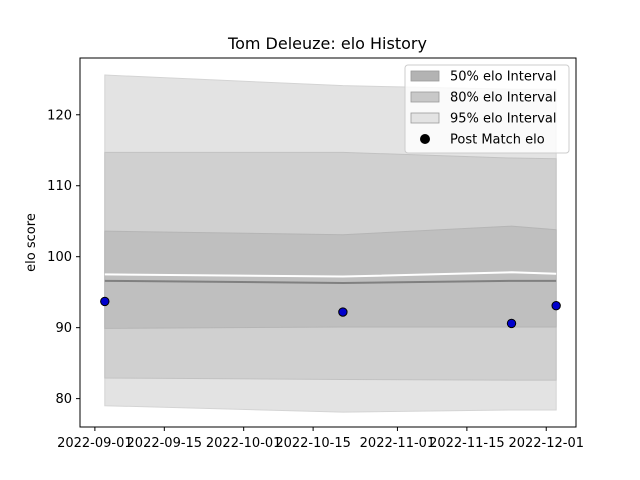 This screenshot has height=480, width=640. I want to click on x-tick-label: 2022-10-15, so click(313, 443).